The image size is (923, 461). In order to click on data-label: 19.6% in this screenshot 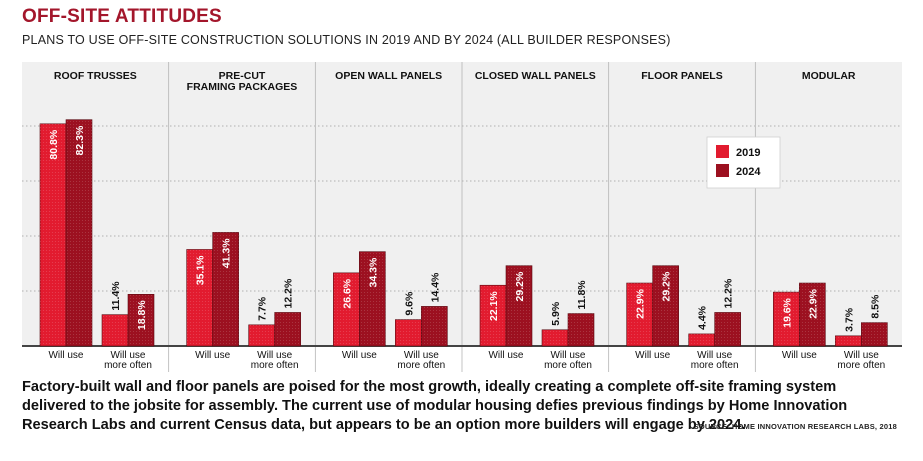, I will do `click(787, 312)`.